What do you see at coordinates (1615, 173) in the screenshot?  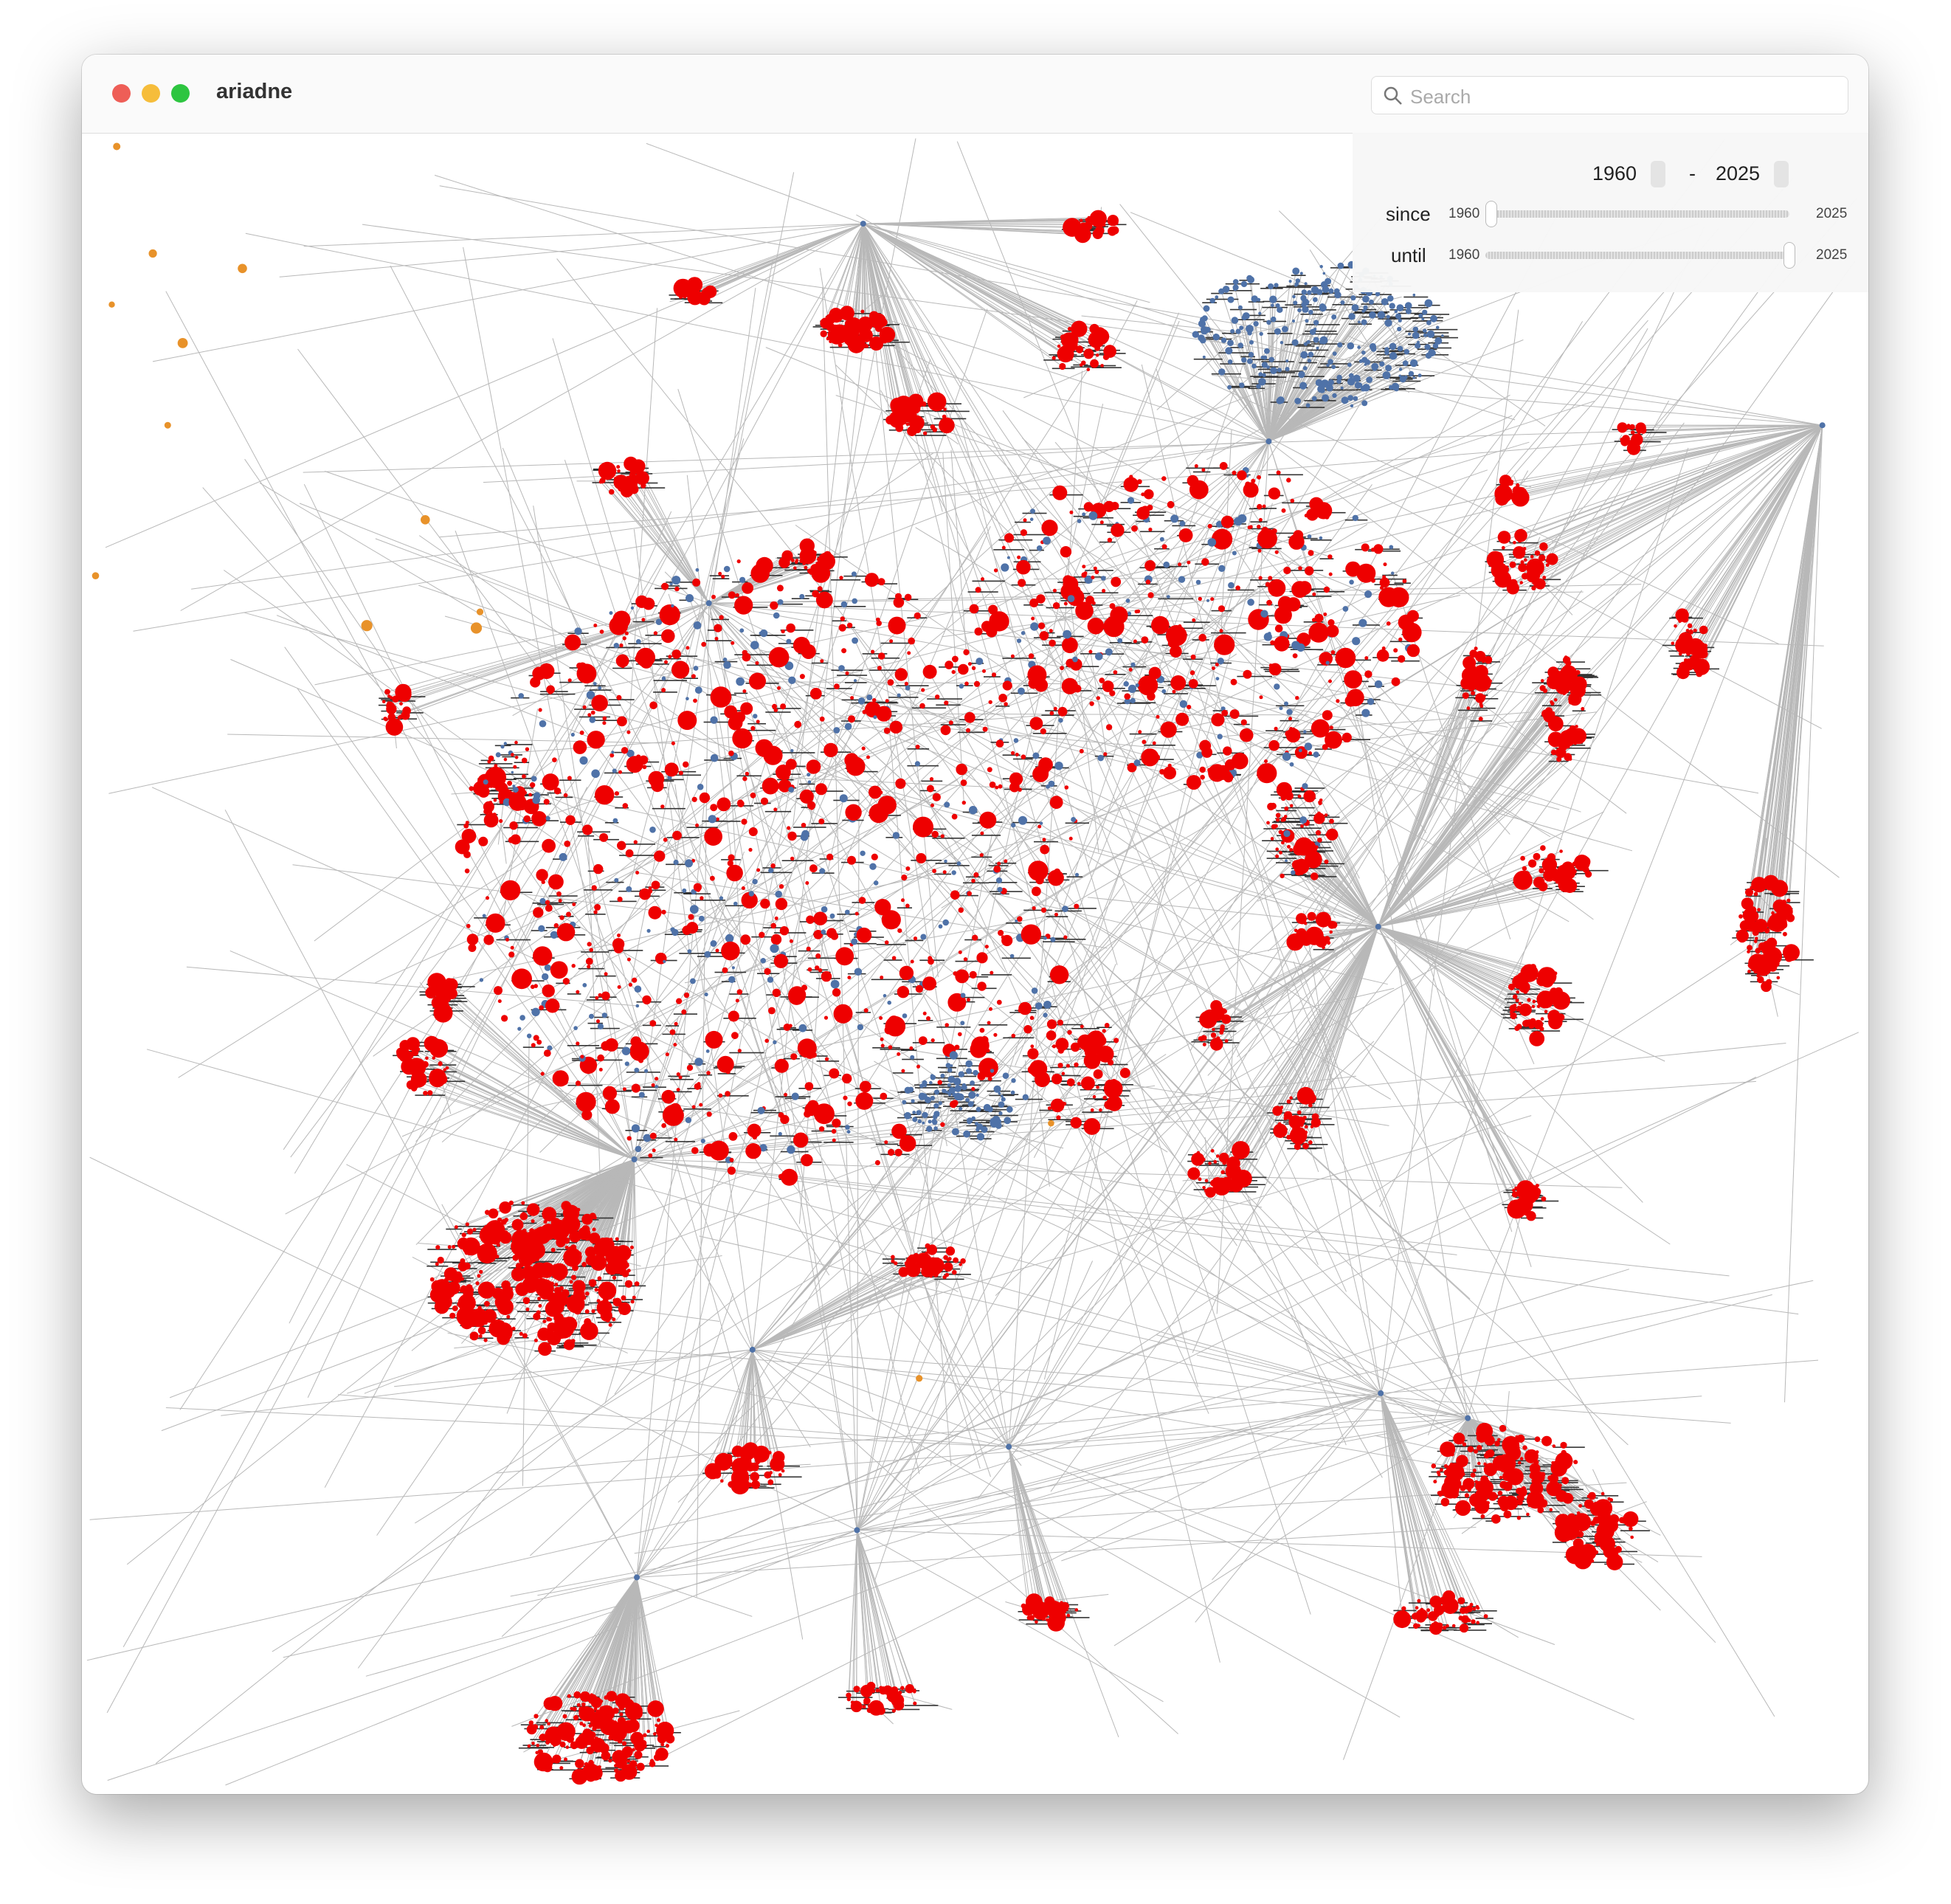 I see `from-year: 1960` at bounding box center [1615, 173].